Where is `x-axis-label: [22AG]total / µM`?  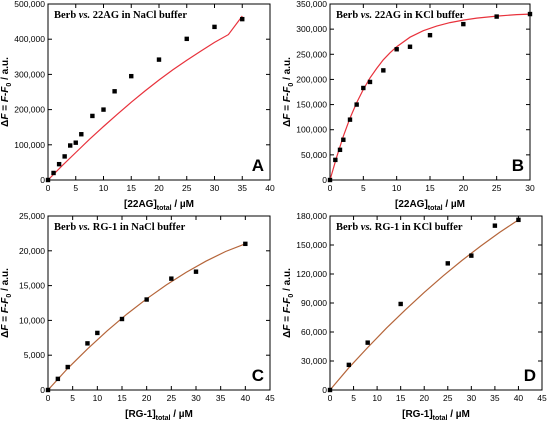 x-axis-label: [22AG]total / µM is located at coordinates (159, 205).